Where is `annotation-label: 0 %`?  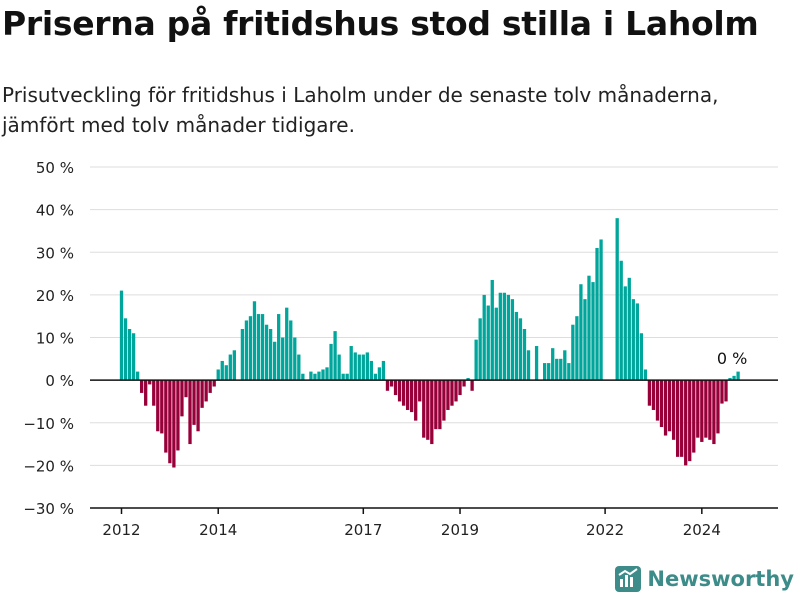
annotation-label: 0 % is located at coordinates (732, 358).